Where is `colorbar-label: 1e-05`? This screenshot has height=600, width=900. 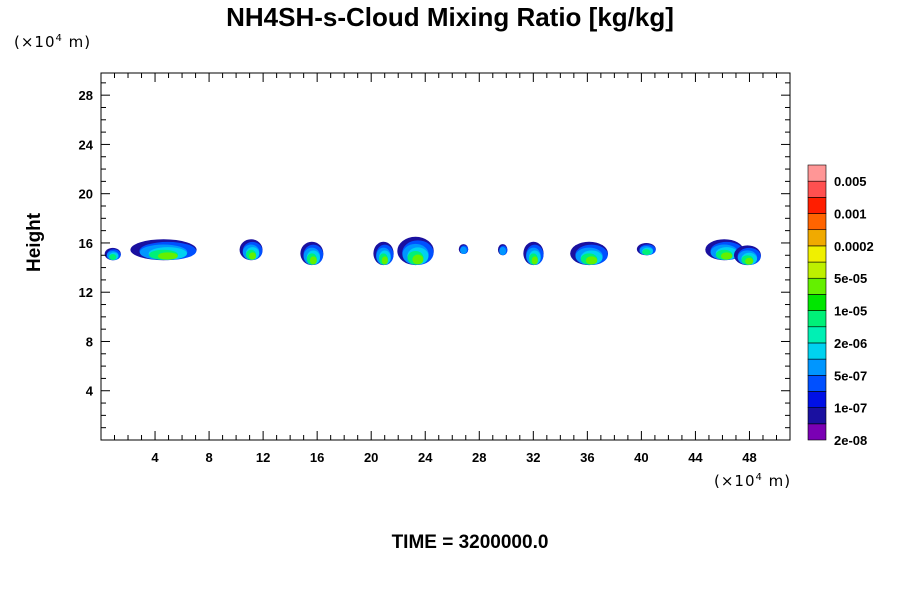
colorbar-label: 1e-05 is located at coordinates (850, 311).